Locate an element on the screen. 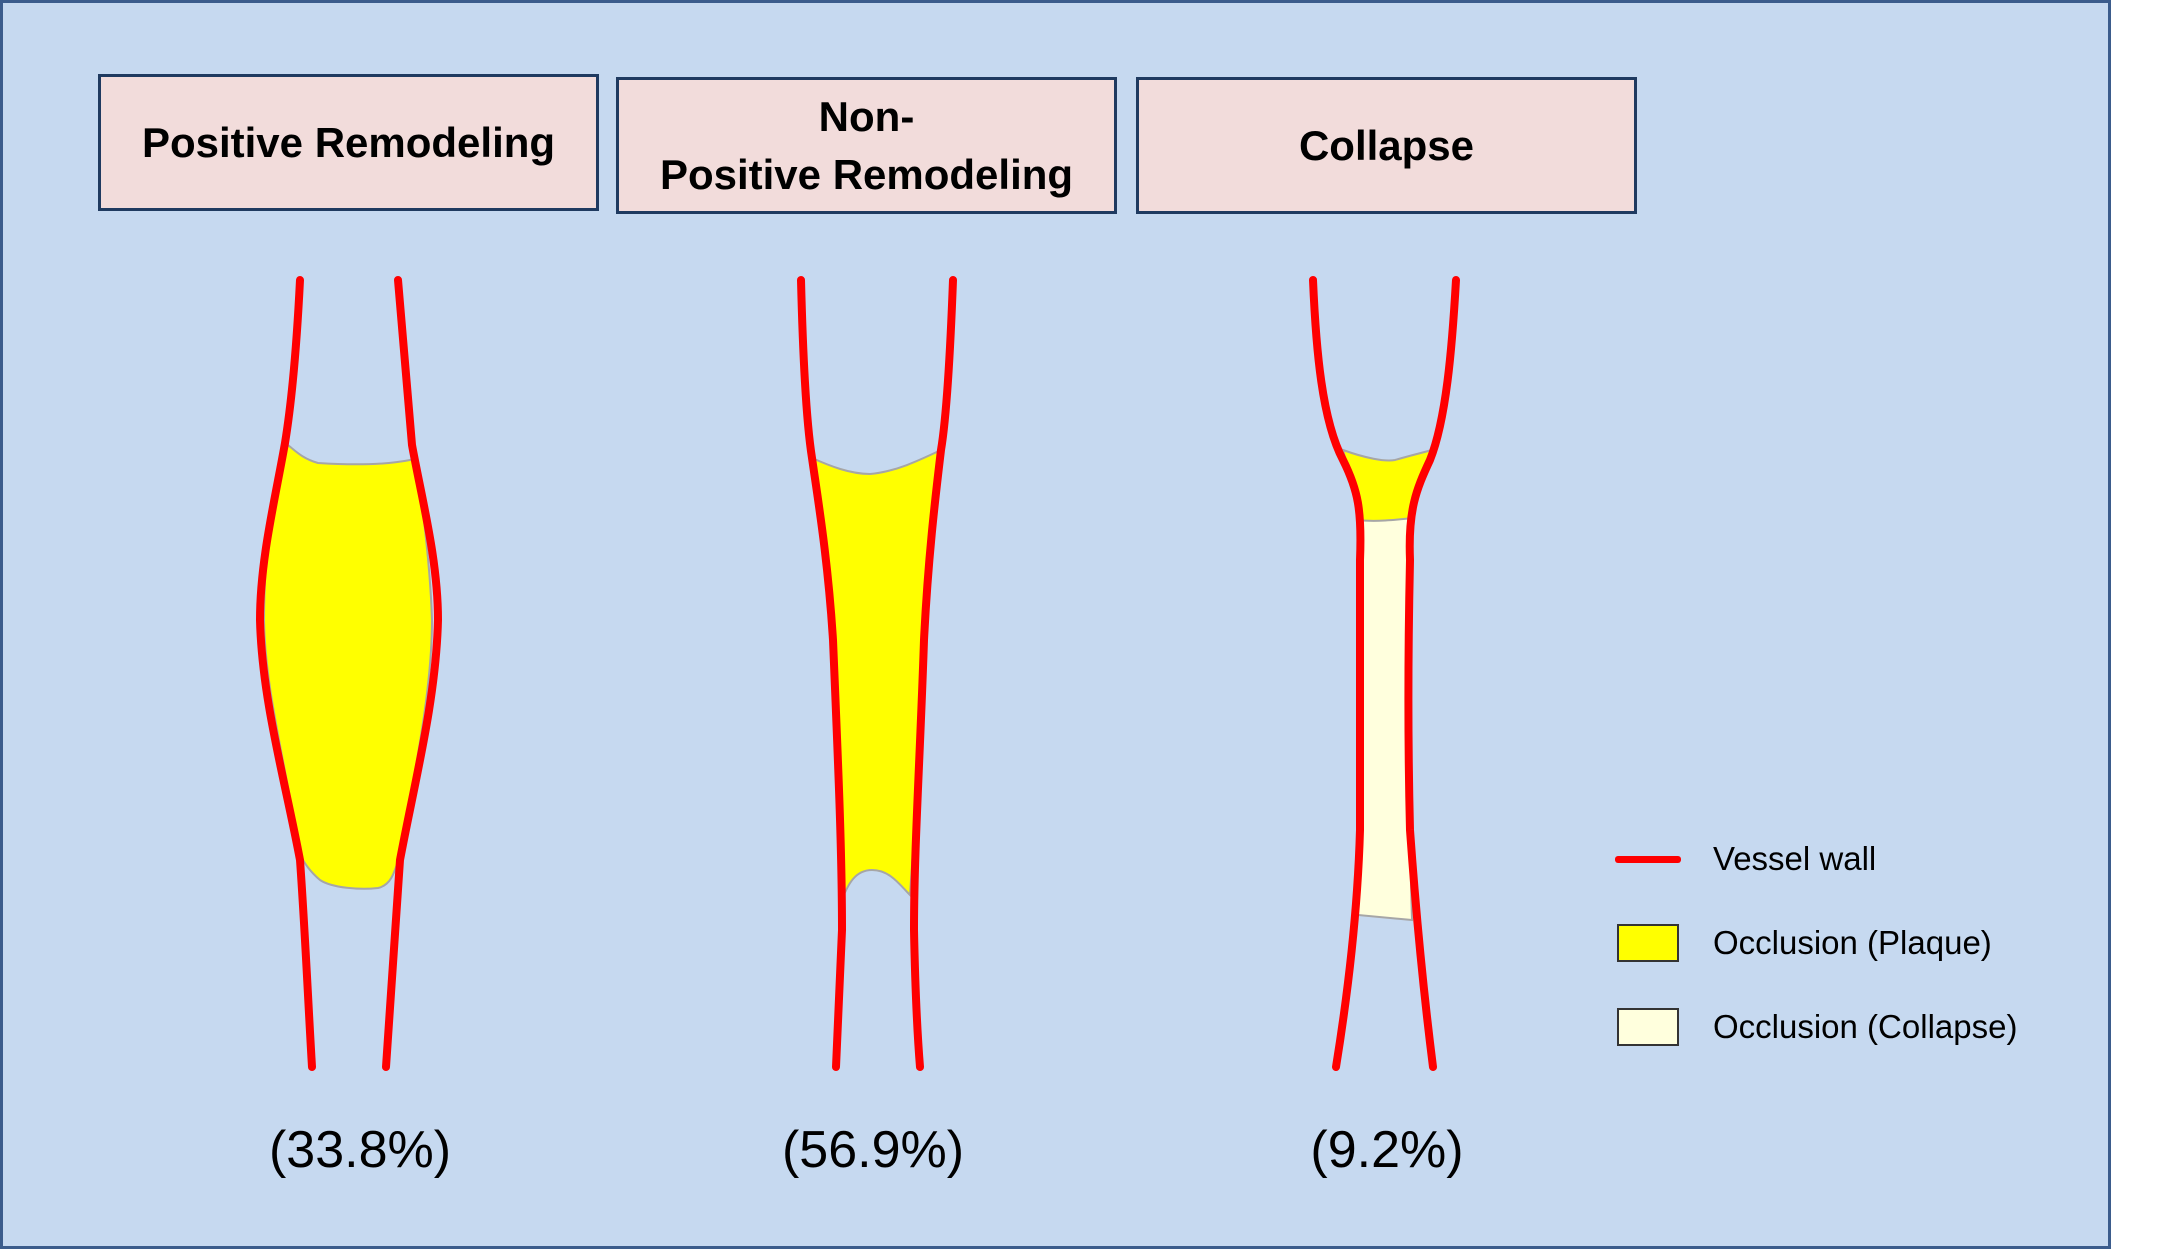 Image resolution: width=2178 pixels, height=1255 pixels. legend-item-collapse: Occlusion (Collapse) is located at coordinates (1816, 1027).